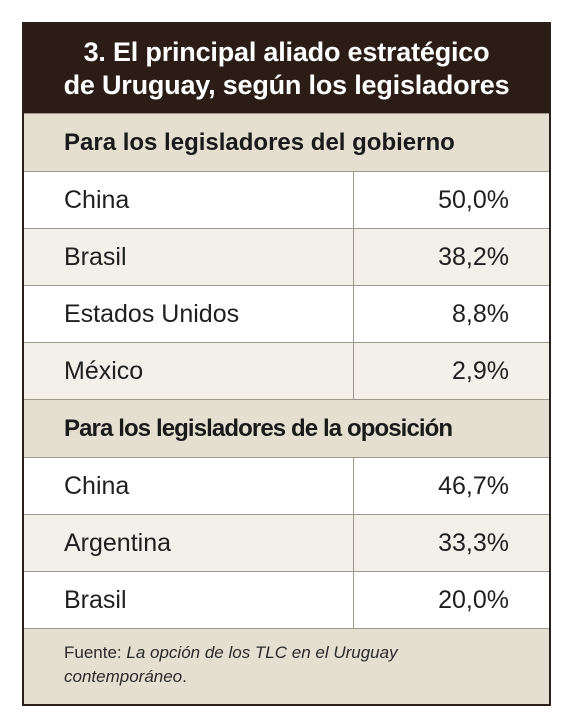  I want to click on row-value: 46,7%, so click(473, 485).